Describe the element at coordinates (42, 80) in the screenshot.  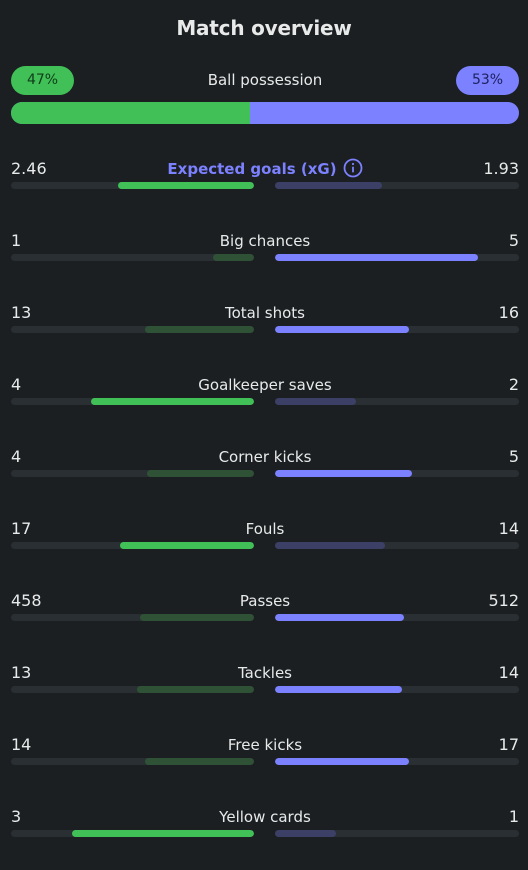
I see `home-possession-badge: 47%` at that location.